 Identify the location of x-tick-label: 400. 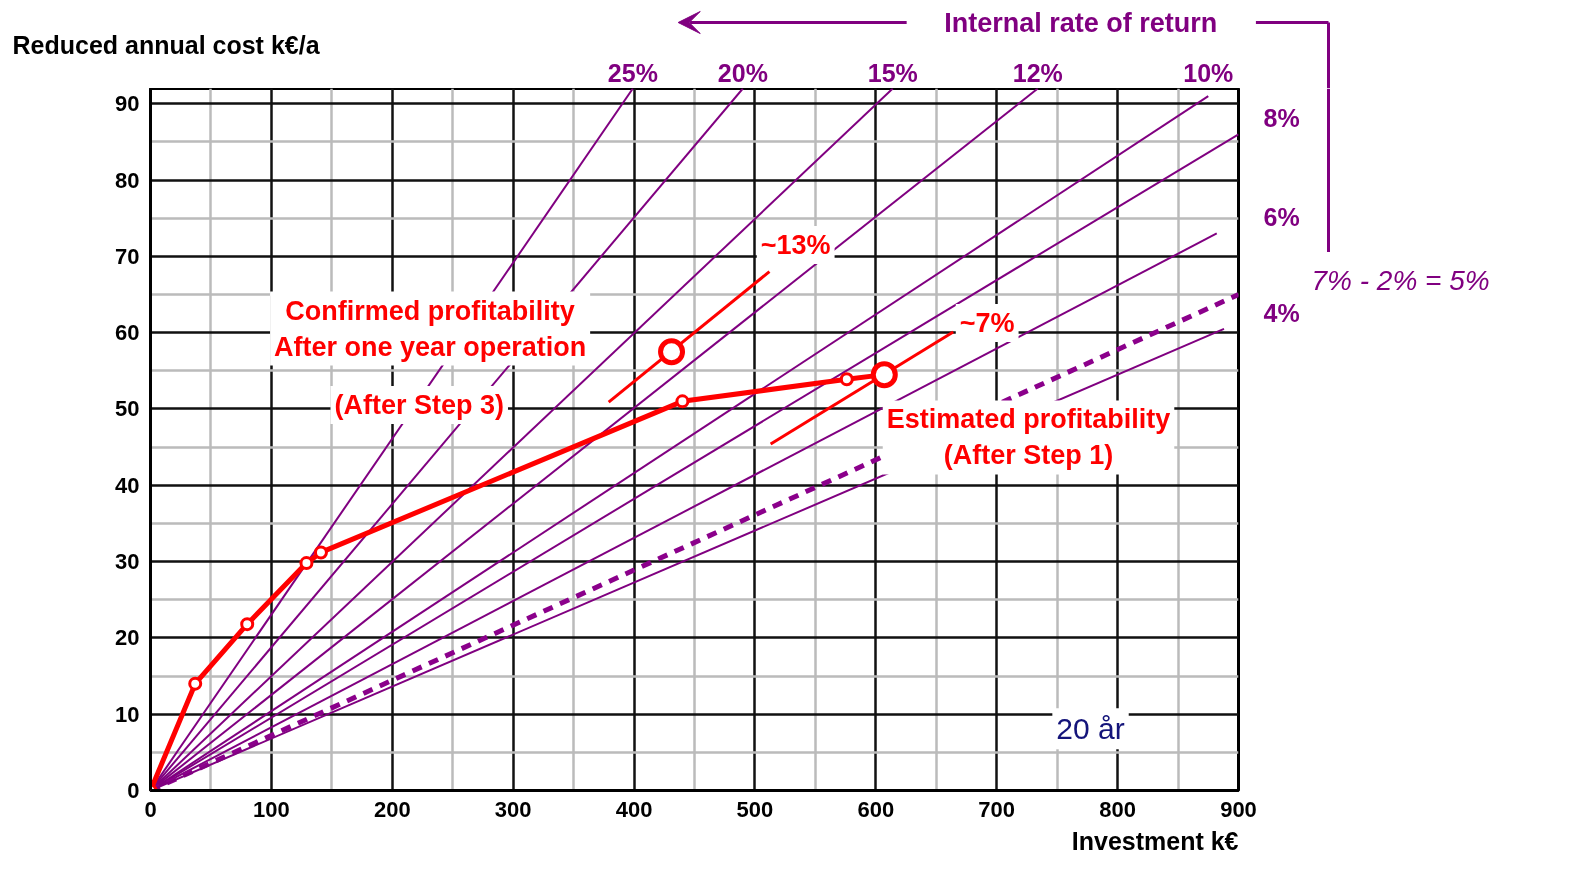
(634, 809).